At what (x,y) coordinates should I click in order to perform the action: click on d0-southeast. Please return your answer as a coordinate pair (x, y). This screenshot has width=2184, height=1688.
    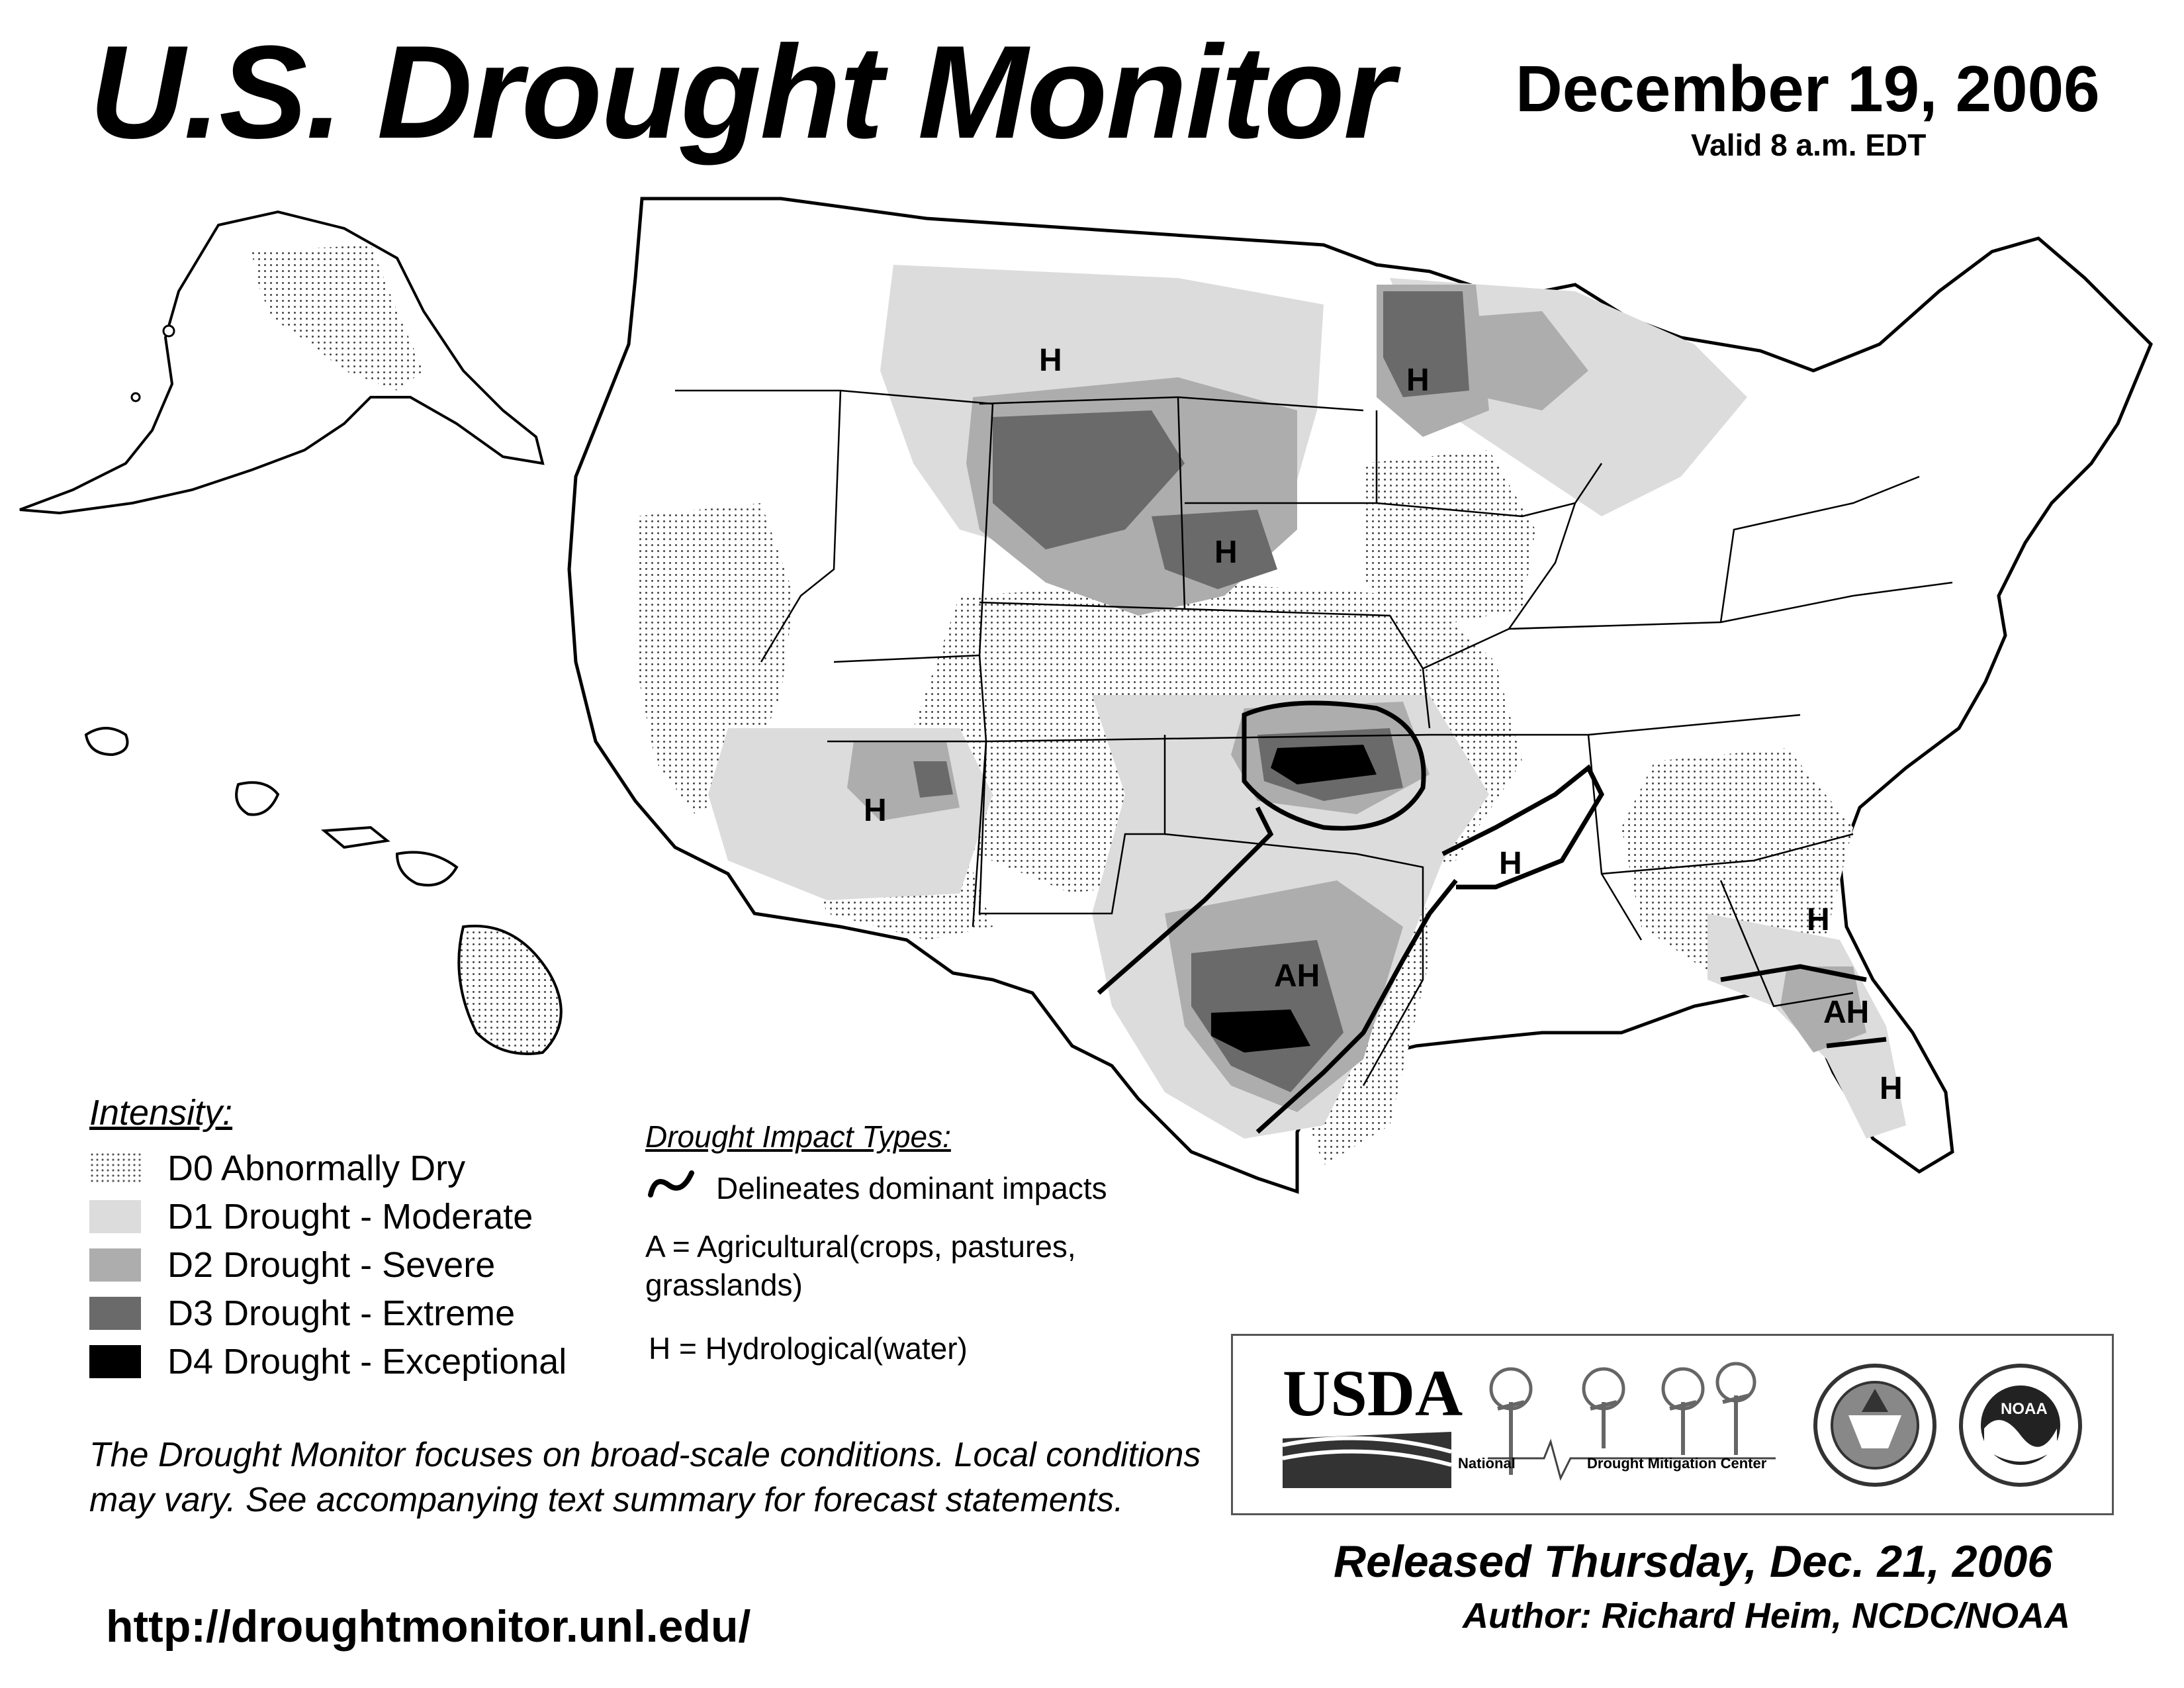
    Looking at the image, I should click on (1737, 864).